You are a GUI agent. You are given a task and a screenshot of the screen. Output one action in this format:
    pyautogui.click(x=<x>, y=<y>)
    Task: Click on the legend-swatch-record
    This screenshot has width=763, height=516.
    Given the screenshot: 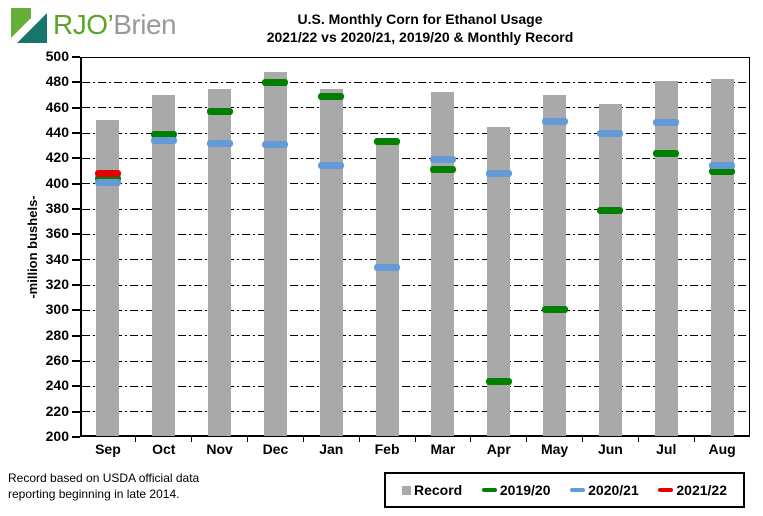 What is the action you would take?
    pyautogui.click(x=406, y=490)
    